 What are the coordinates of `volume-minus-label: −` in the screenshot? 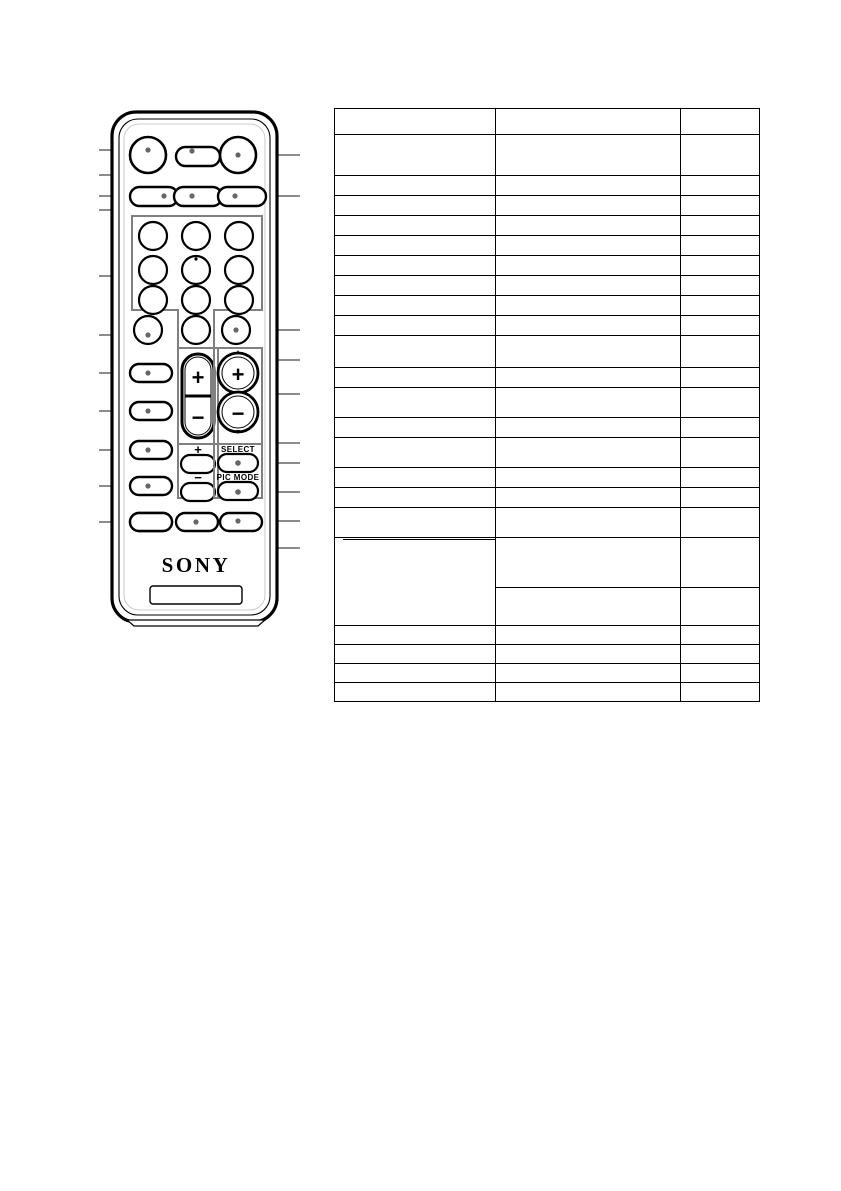 It's located at (198, 417).